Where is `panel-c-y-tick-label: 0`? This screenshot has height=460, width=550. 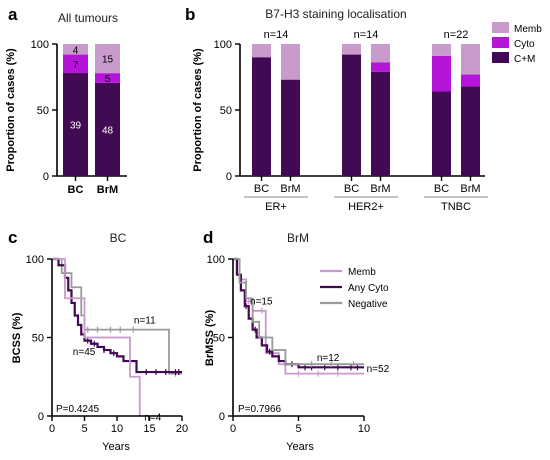
panel-c-y-tick-label: 0 is located at coordinates (41, 417).